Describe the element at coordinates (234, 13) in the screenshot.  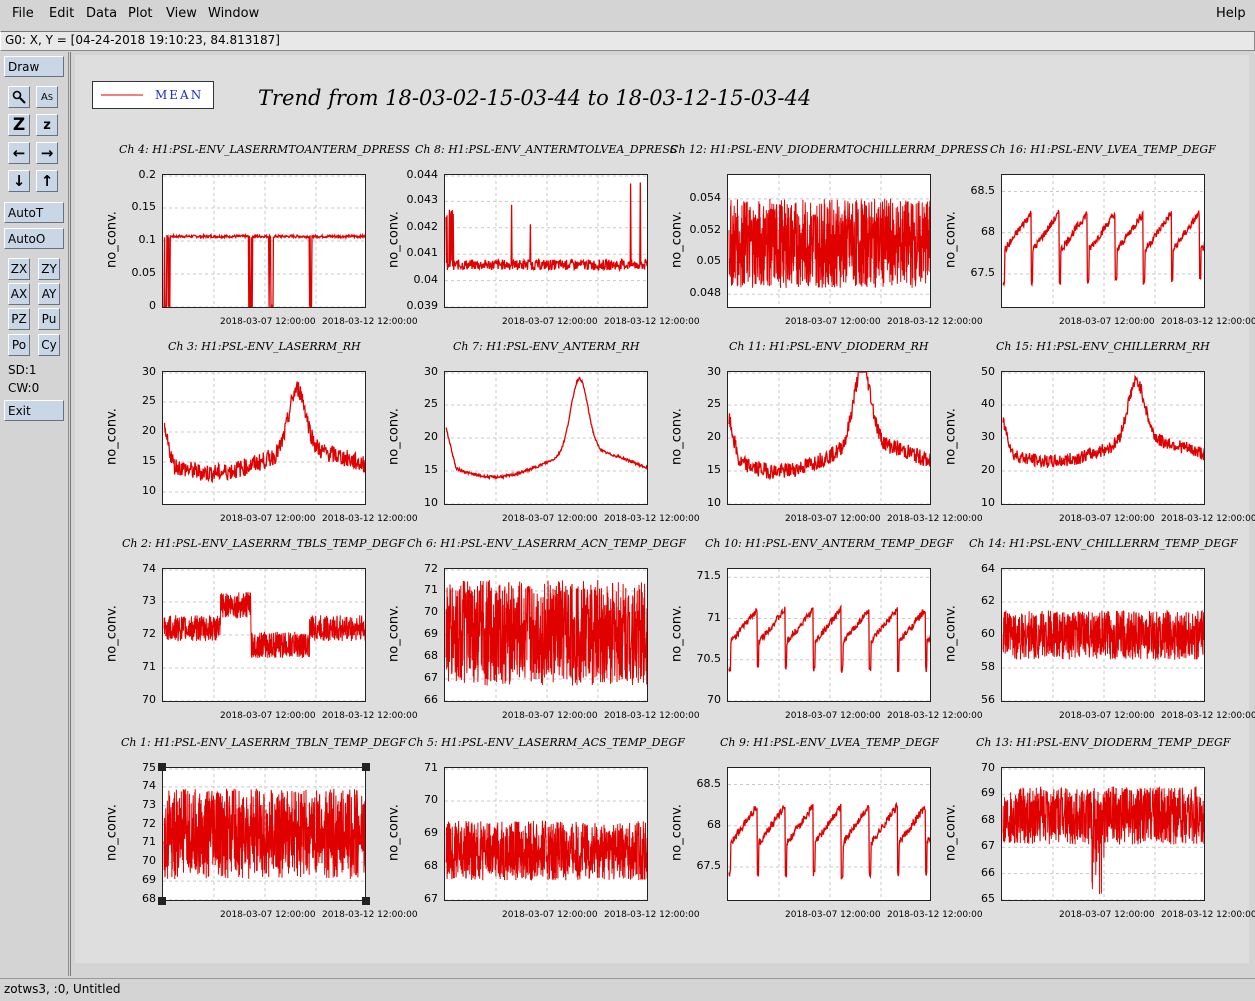
I see `menu-window: Window` at that location.